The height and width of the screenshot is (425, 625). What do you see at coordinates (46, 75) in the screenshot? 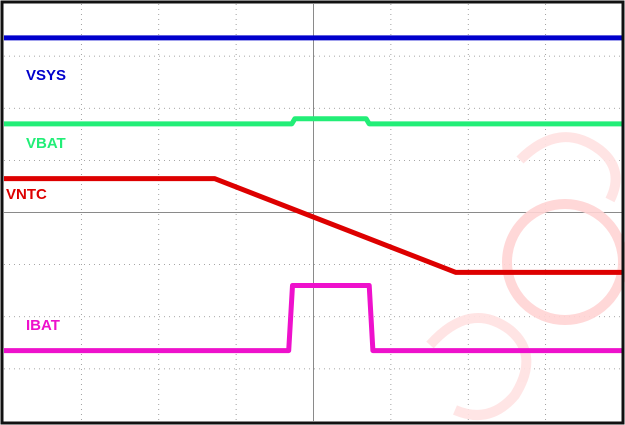
I see `series-label-vsys: VSYS` at bounding box center [46, 75].